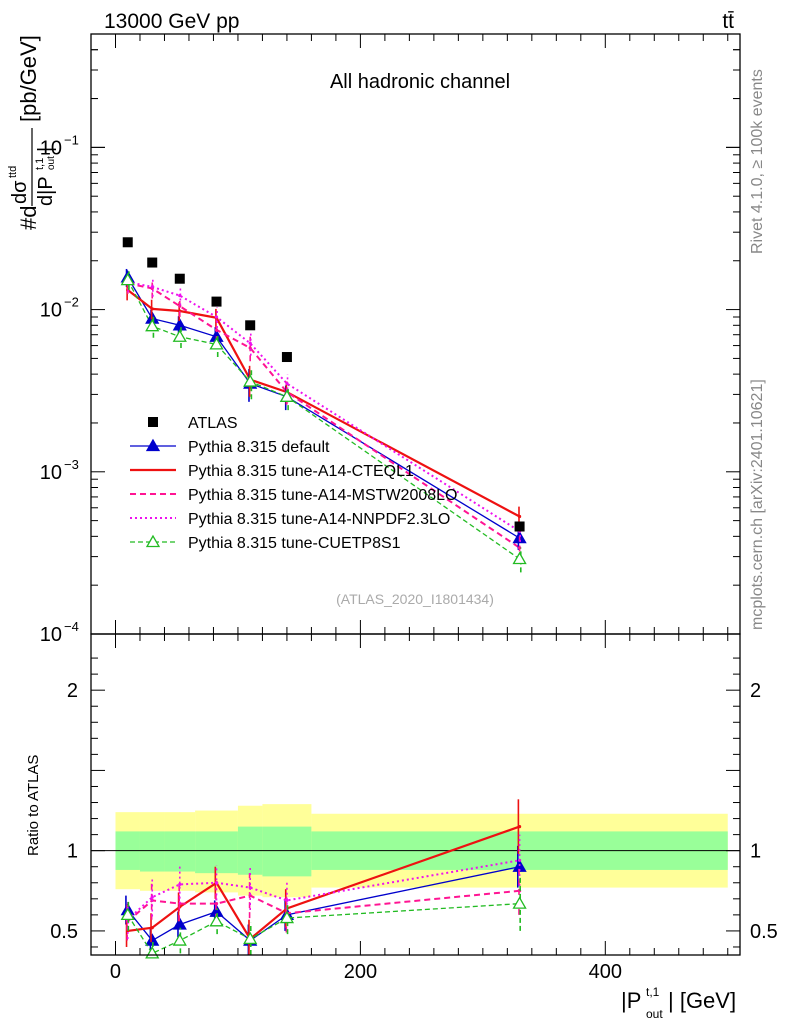  Describe the element at coordinates (153, 541) in the screenshot. I see `legend-marker-cuetp` at that location.